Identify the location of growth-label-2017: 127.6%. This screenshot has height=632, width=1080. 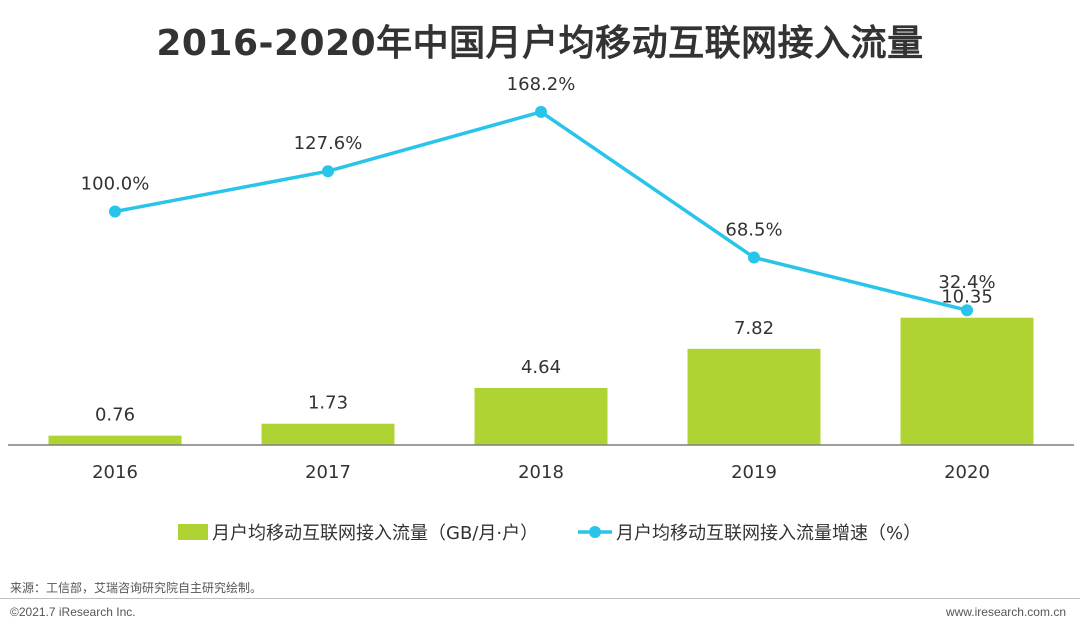
(328, 143).